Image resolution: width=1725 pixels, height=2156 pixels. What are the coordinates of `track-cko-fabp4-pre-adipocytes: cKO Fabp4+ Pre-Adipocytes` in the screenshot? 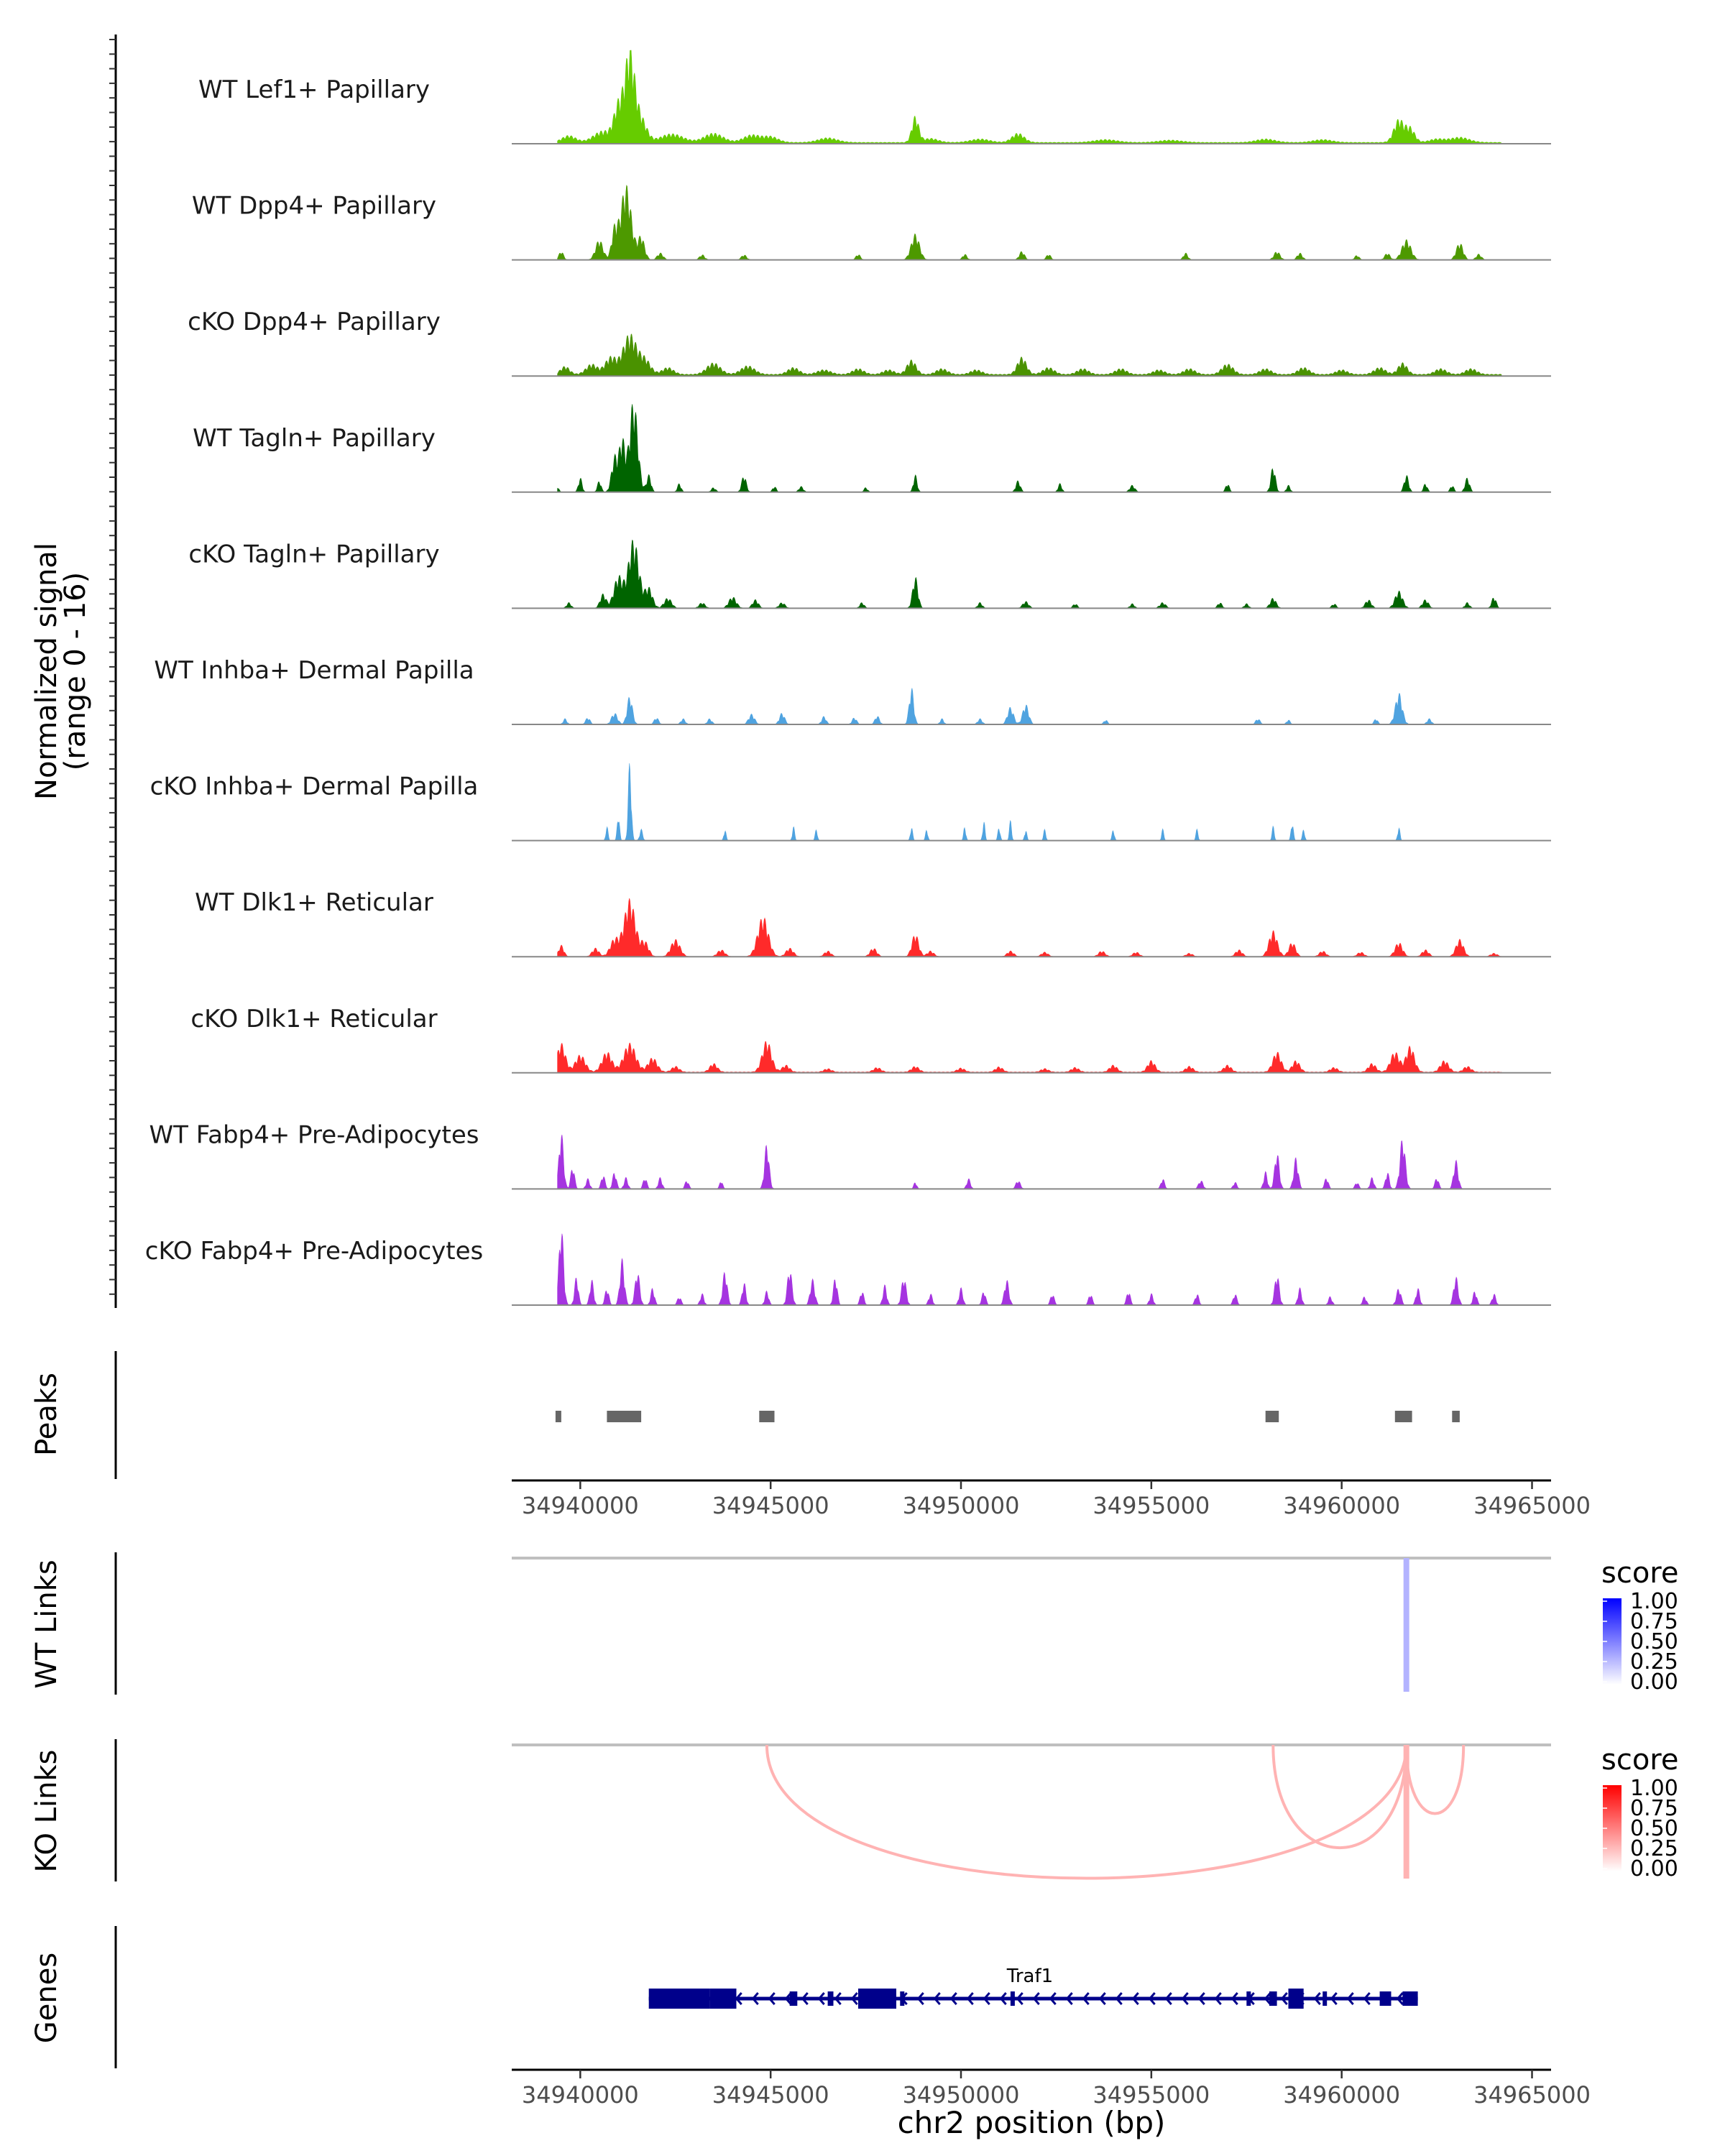 It's located at (848, 1269).